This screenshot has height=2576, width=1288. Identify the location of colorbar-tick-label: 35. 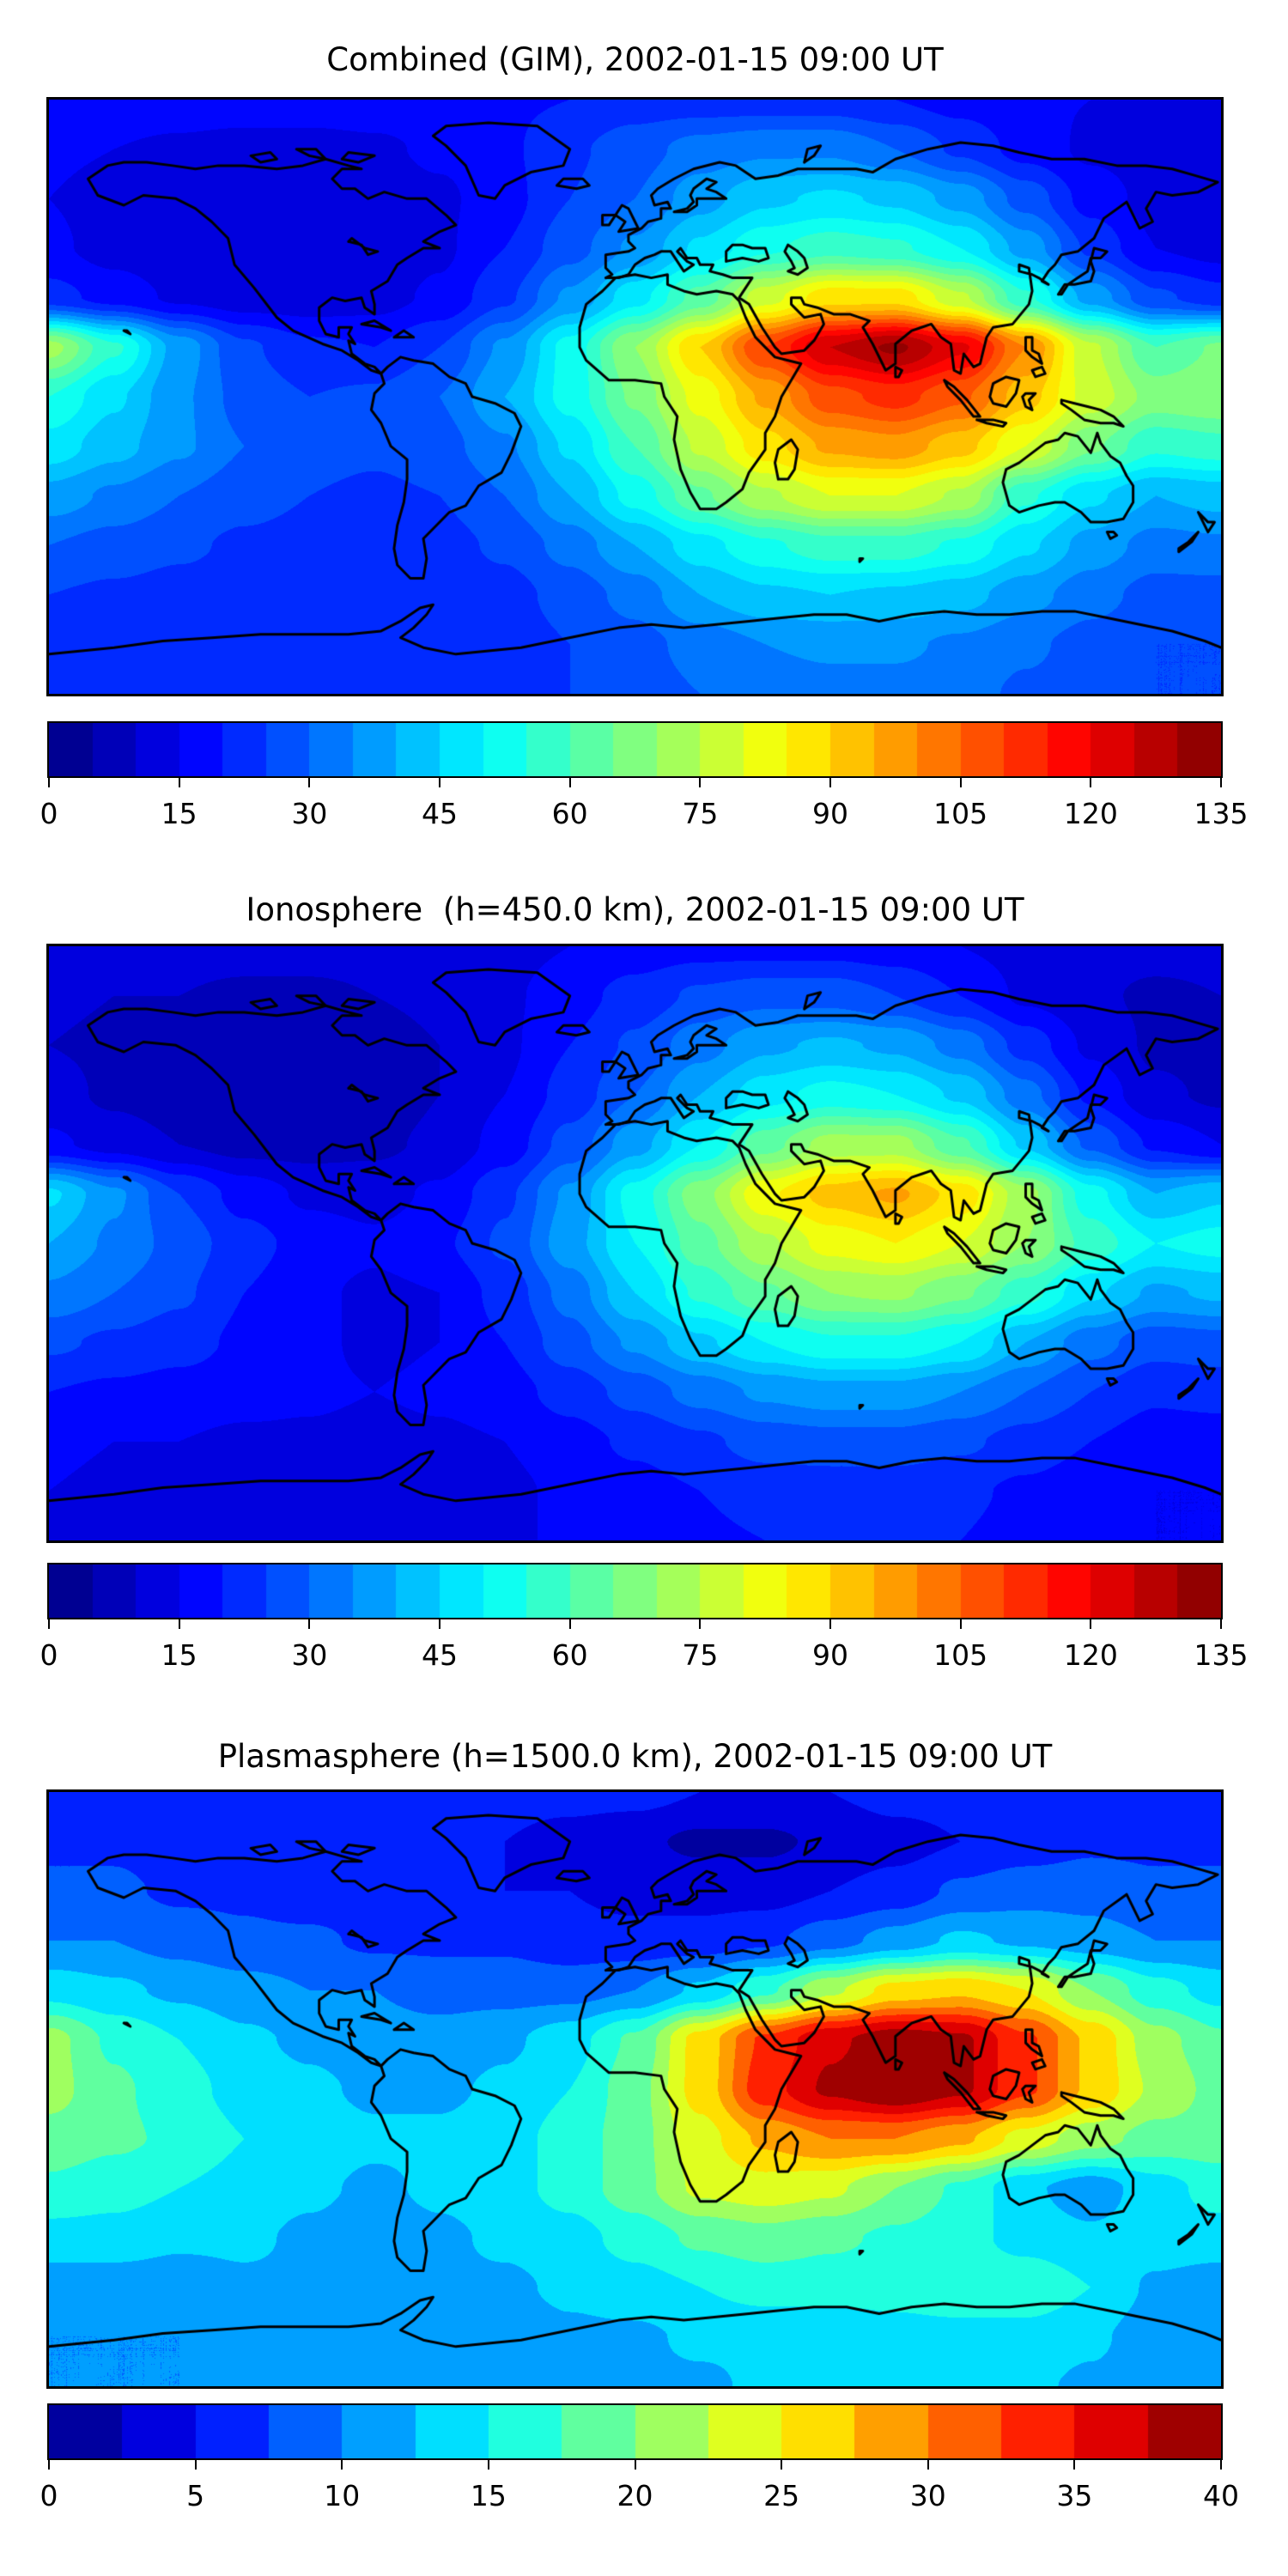
(1074, 2495).